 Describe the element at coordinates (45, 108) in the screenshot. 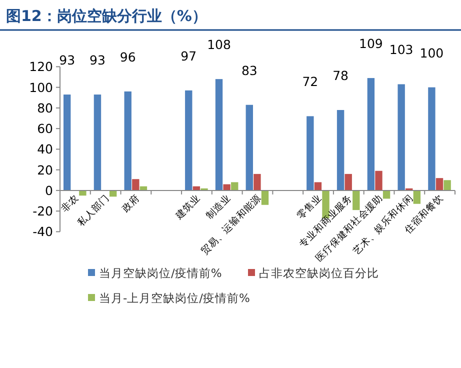

I see `y-tick-label: 80` at that location.